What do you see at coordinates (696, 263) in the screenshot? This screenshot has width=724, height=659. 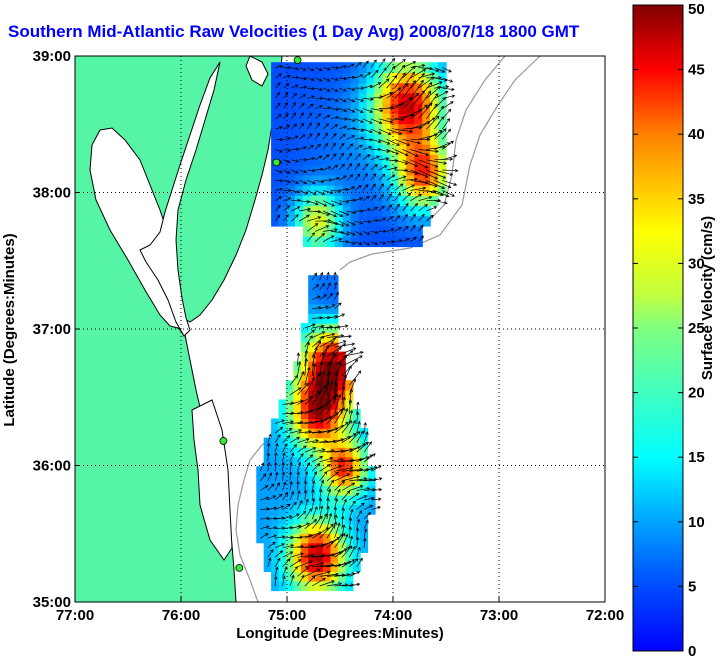 I see `colorbar-tick-label: 30` at bounding box center [696, 263].